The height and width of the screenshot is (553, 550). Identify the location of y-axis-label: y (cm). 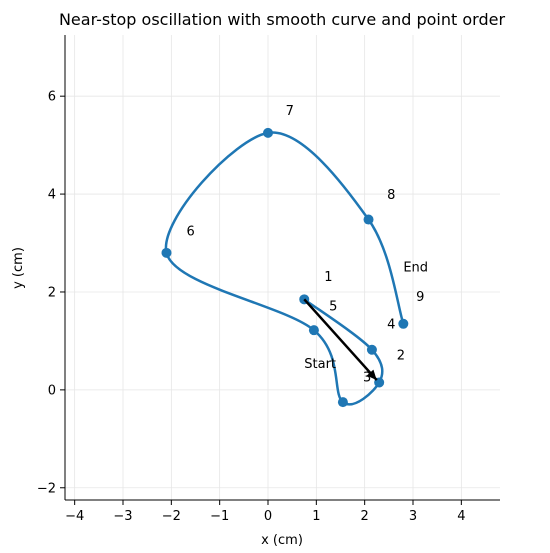
(18, 268).